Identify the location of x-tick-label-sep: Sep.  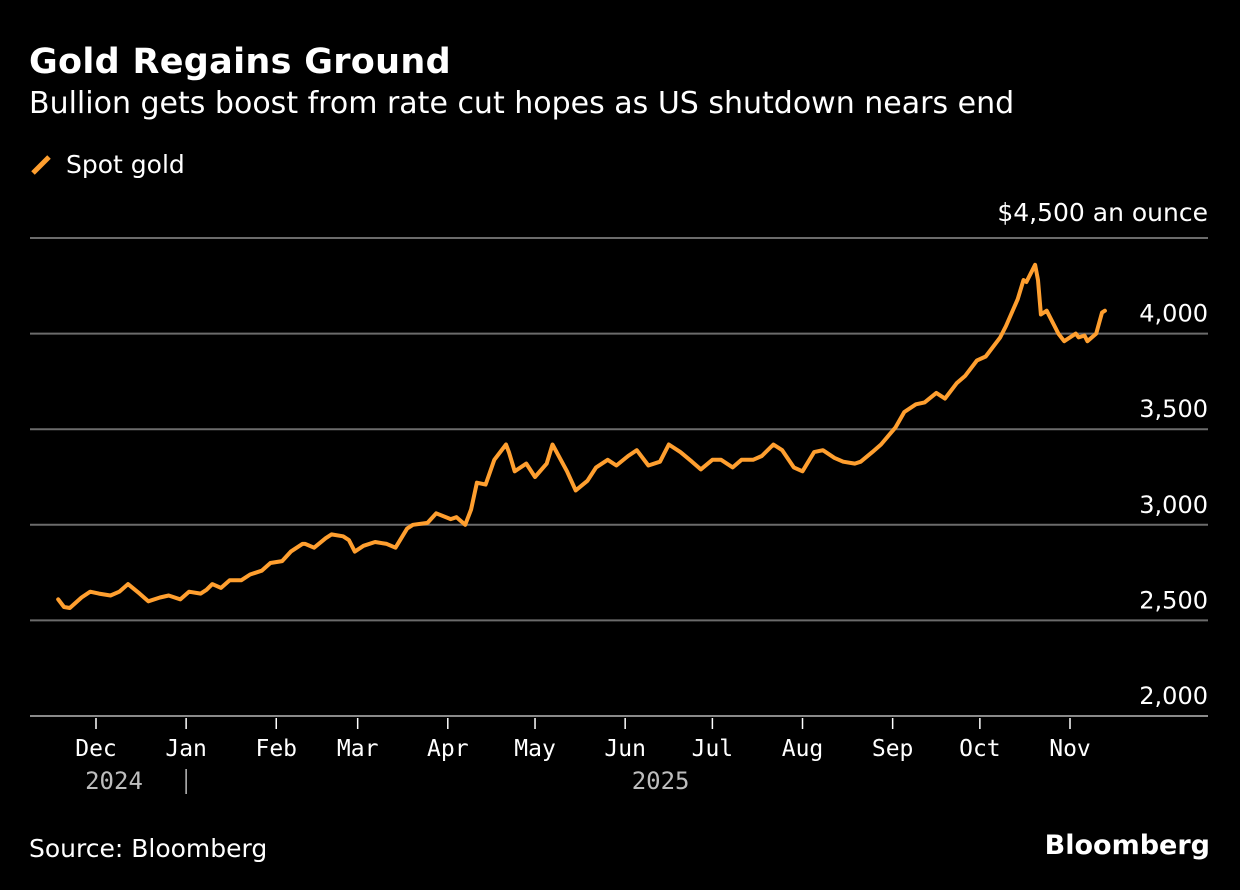
(893, 749).